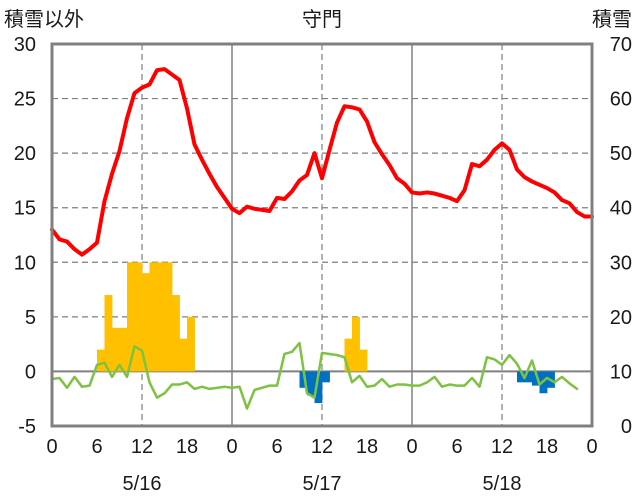 This screenshot has height=501, width=636. Describe the element at coordinates (25, 45) in the screenshot. I see `y-left-tick-label: 30` at that location.